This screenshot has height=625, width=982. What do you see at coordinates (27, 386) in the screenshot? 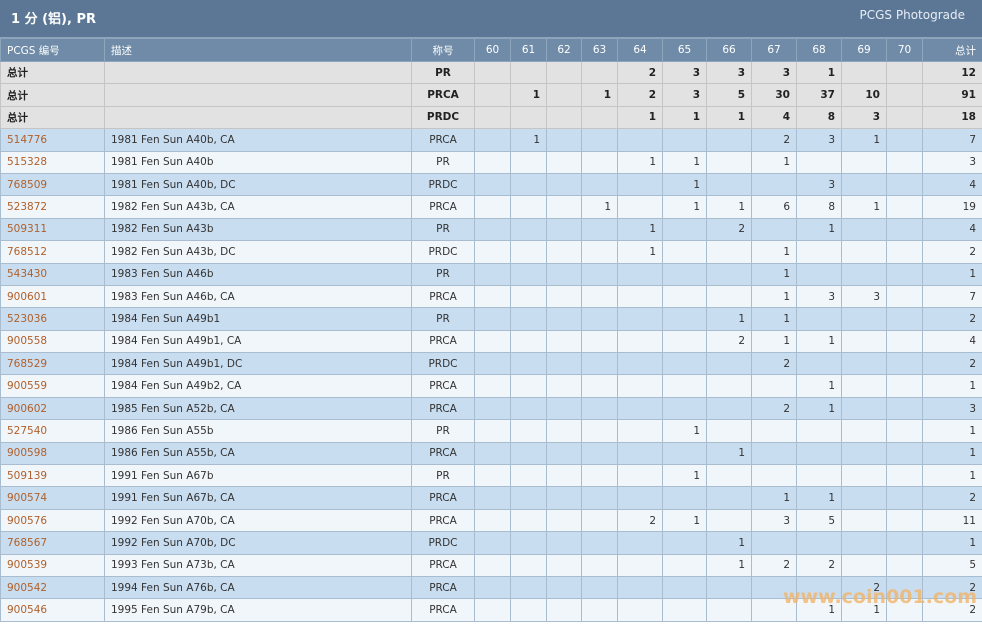
I see `pcgs-number-link: 900559` at bounding box center [27, 386].